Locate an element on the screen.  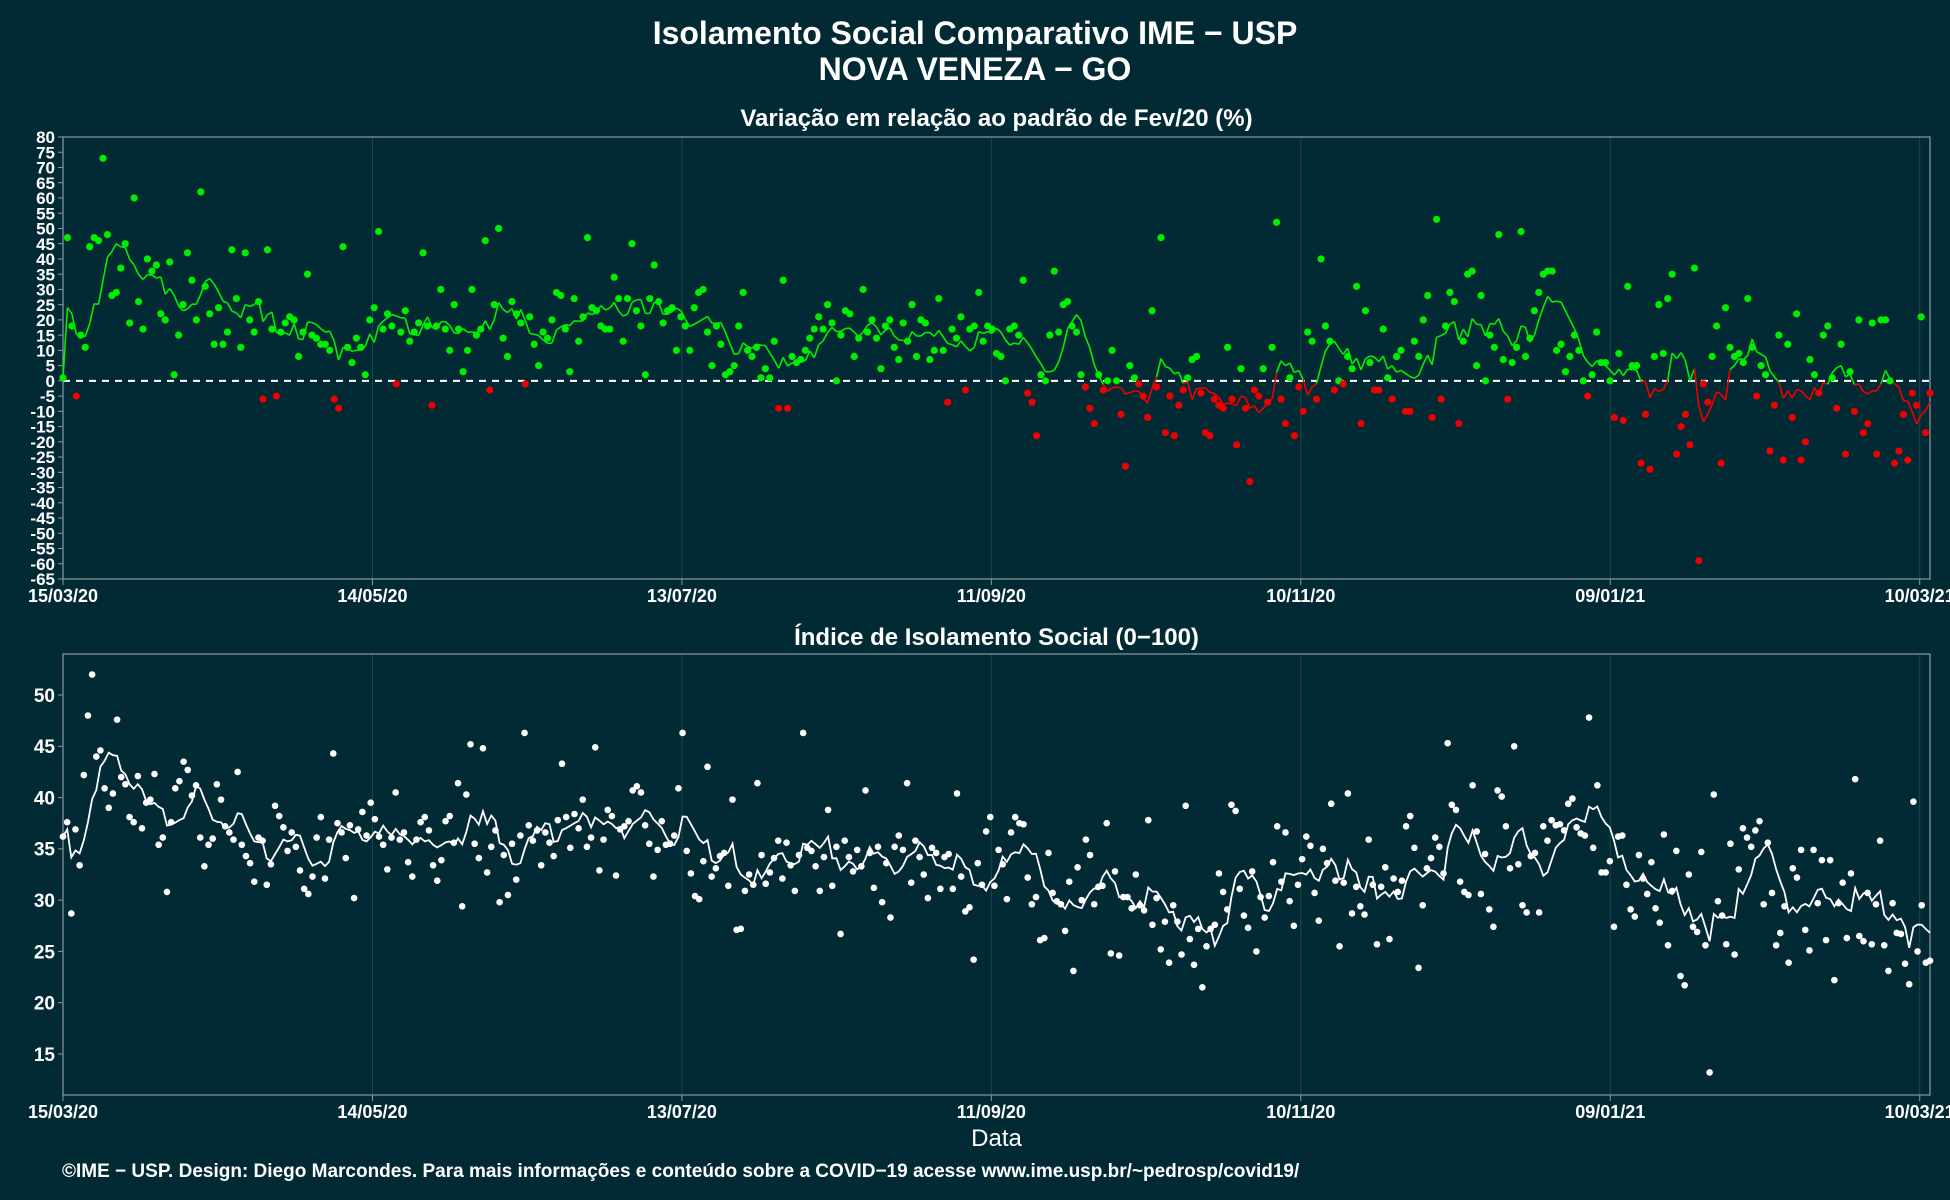
x-tick-label: 10/11/20 is located at coordinates (1300, 596).